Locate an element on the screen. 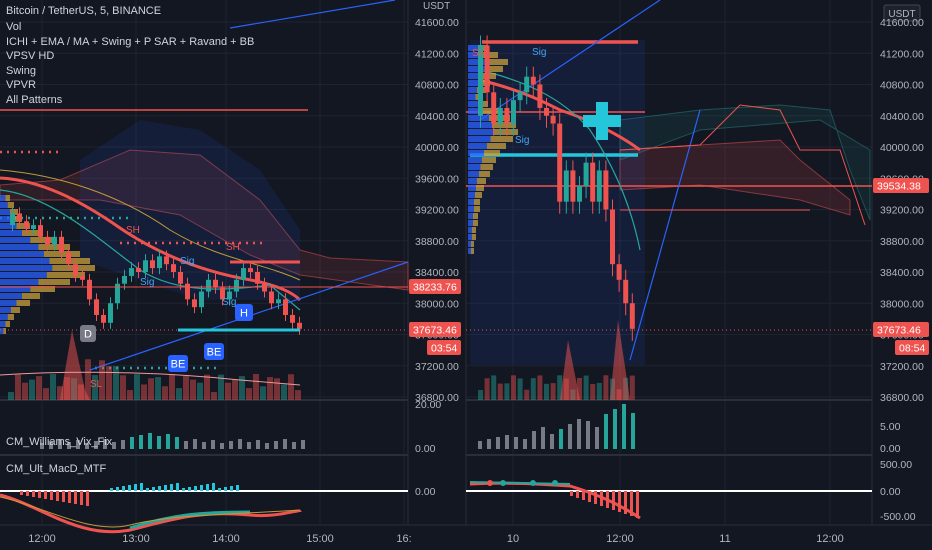 The width and height of the screenshot is (932, 550). y-tick-label: 41200.00 is located at coordinates (437, 54).